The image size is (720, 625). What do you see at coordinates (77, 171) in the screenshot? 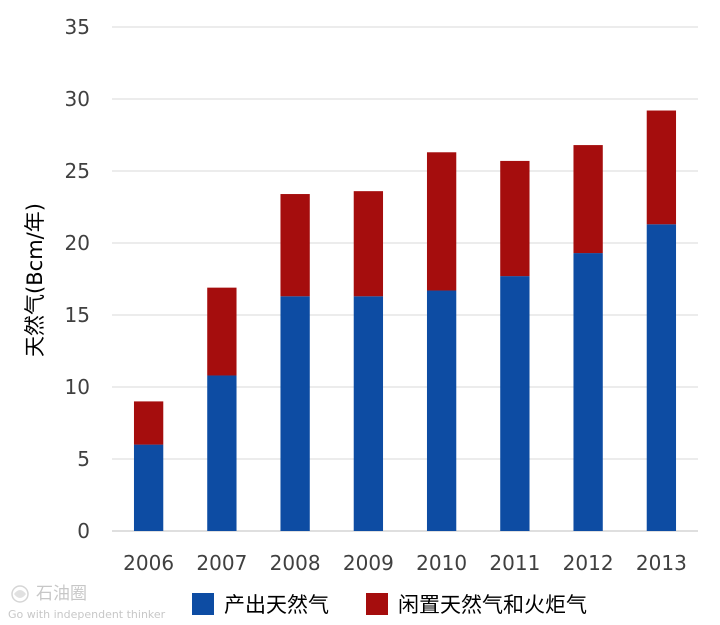
I see `y-tick-label: 25` at bounding box center [77, 171].